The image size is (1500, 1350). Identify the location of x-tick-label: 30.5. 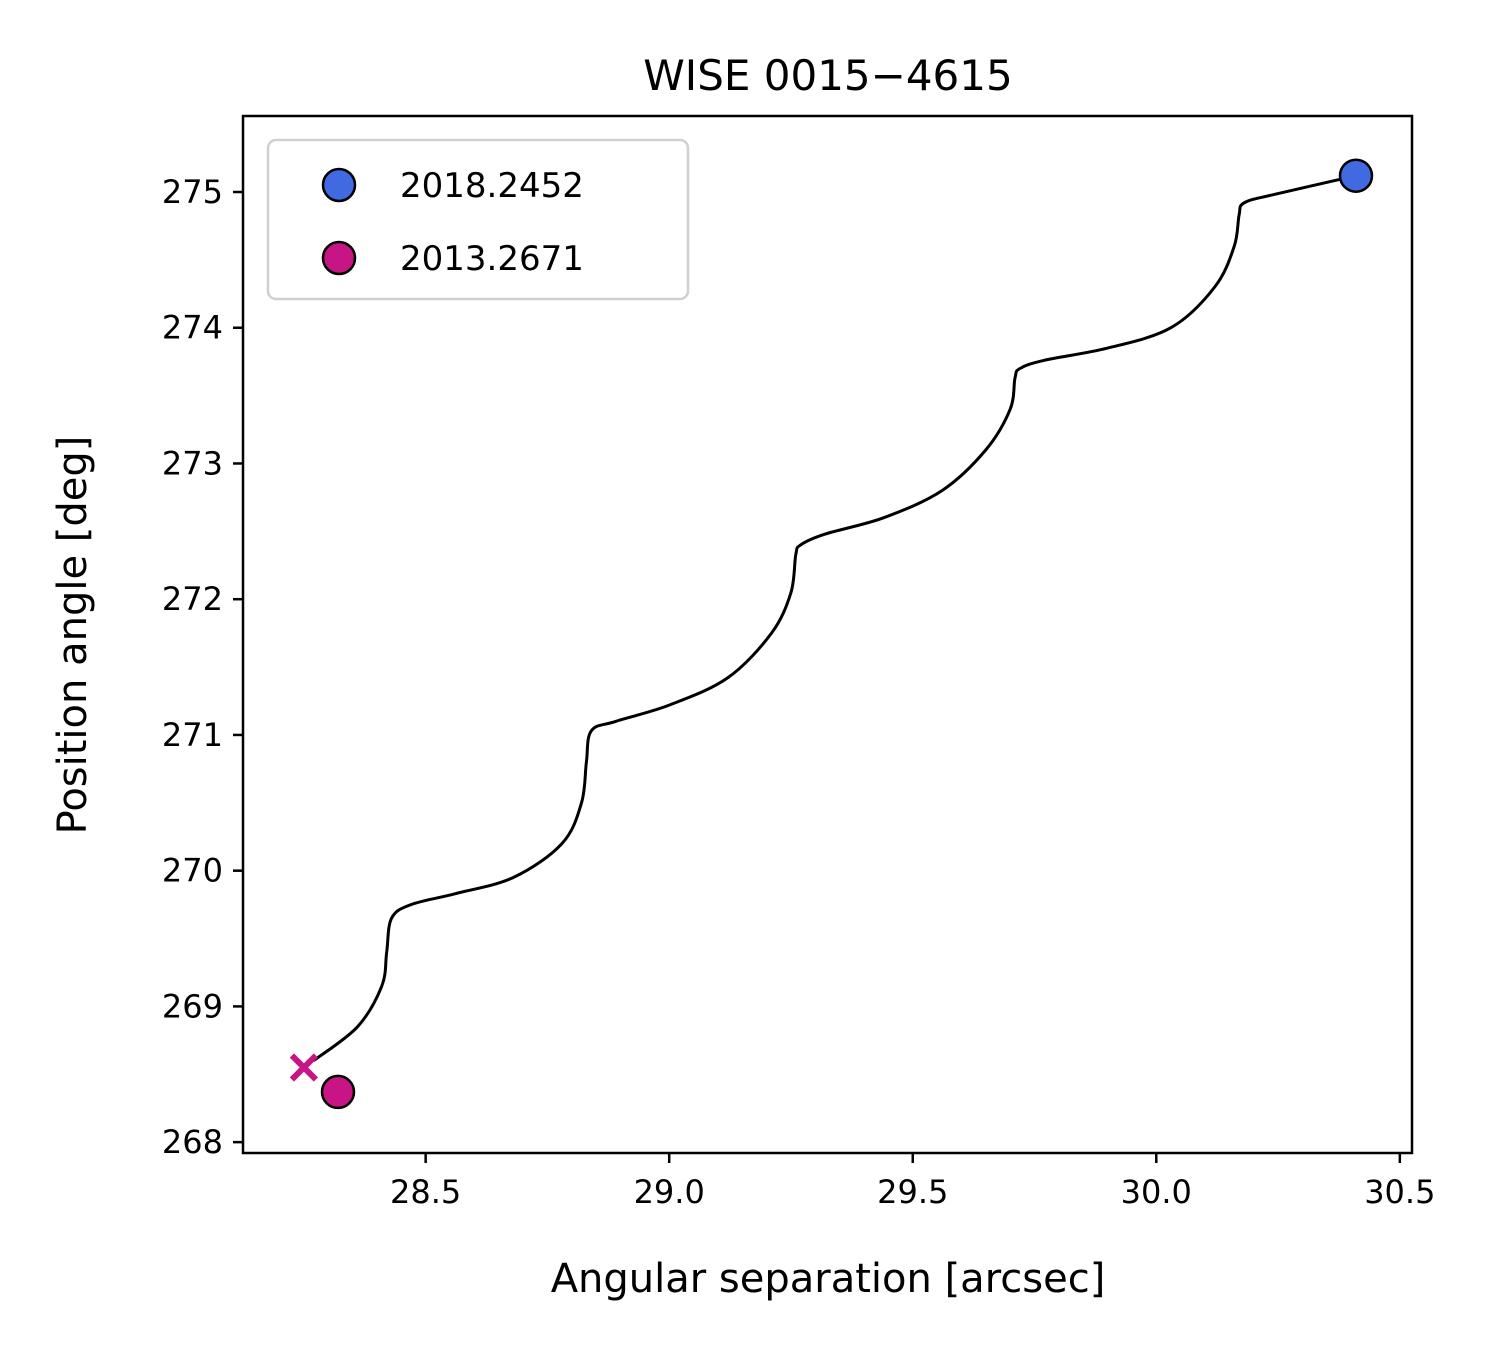
(1399, 1192).